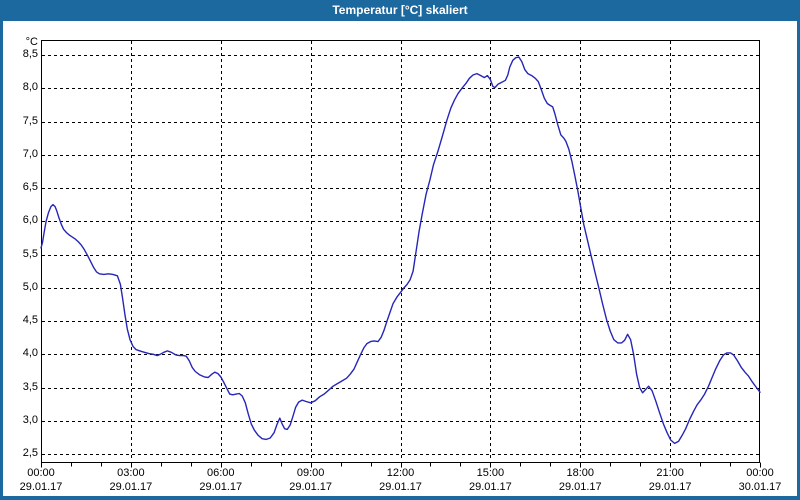 The image size is (800, 500). I want to click on window-title-bar: Temperatur [°C] skaliert, so click(400, 10).